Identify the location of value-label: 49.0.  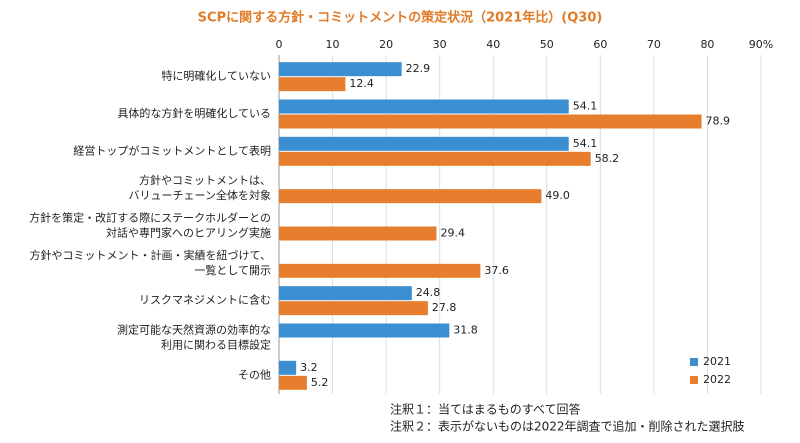
(557, 195).